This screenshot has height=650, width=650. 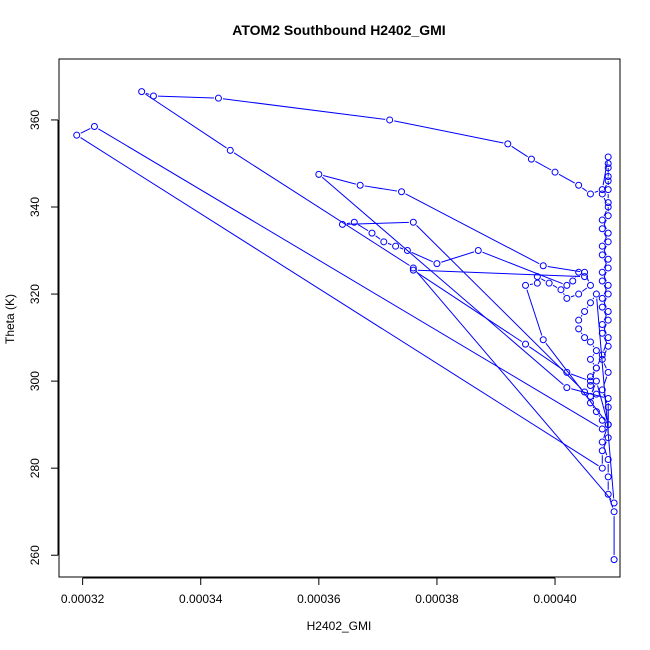 I want to click on y-tick-label: 280, so click(x=35, y=468).